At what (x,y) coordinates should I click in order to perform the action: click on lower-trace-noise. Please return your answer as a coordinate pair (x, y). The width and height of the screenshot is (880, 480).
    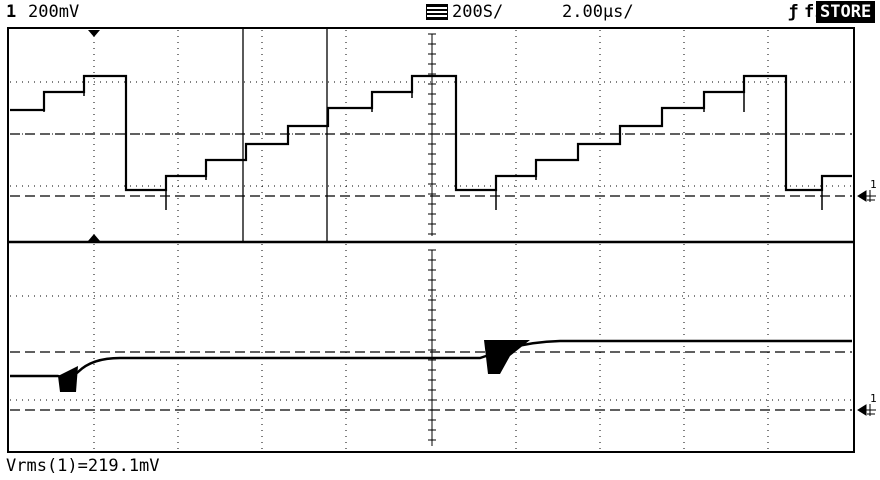
    Looking at the image, I should click on (294, 366).